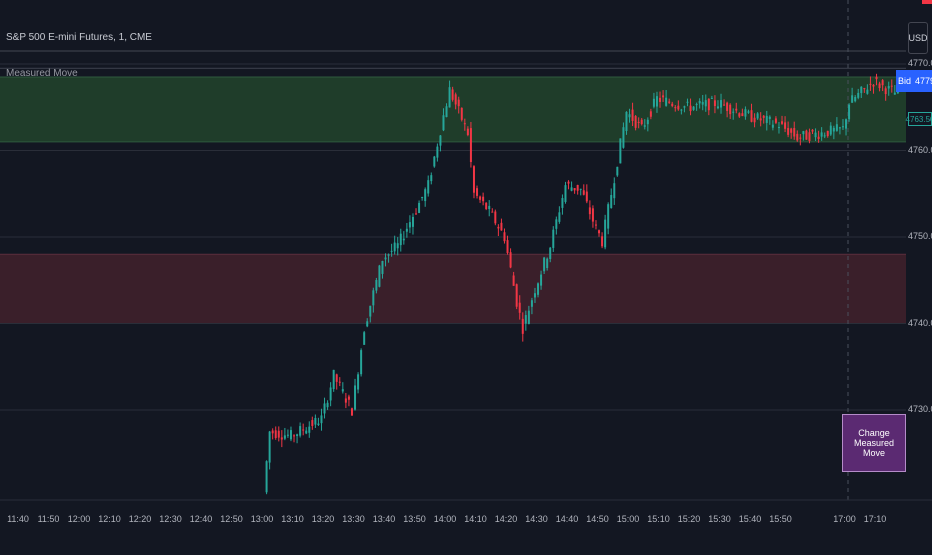 This screenshot has width=932, height=555. What do you see at coordinates (920, 149) in the screenshot?
I see `y-tick-label: 4760.00` at bounding box center [920, 149].